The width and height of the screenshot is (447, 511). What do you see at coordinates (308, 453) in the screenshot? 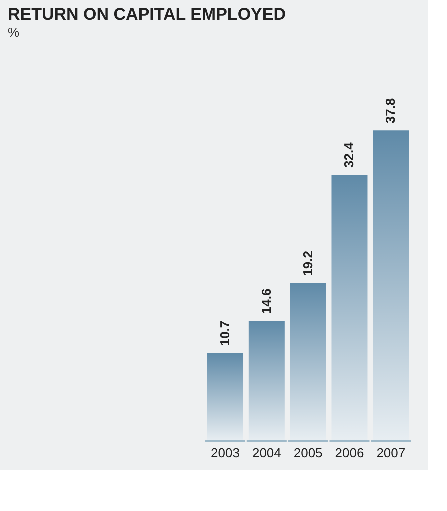
I see `x-tick-label: 2005` at bounding box center [308, 453].